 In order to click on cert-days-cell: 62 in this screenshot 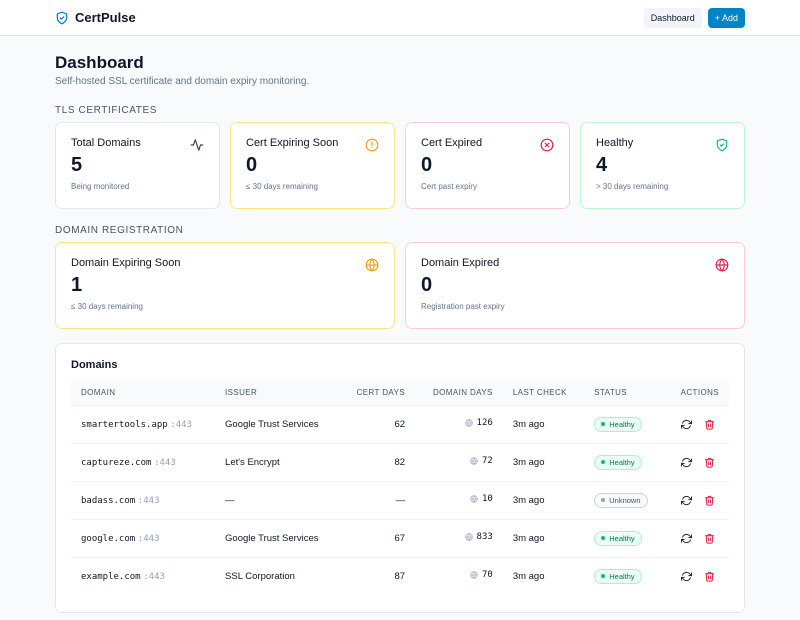, I will do `click(377, 423)`.